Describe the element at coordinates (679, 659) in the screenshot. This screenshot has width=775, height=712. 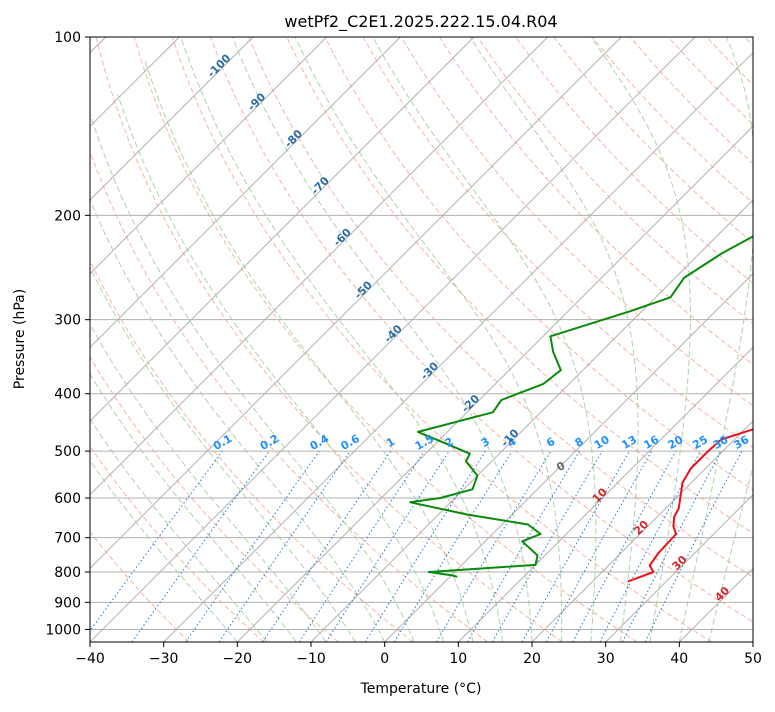
I see `x-tick-label: 40` at that location.